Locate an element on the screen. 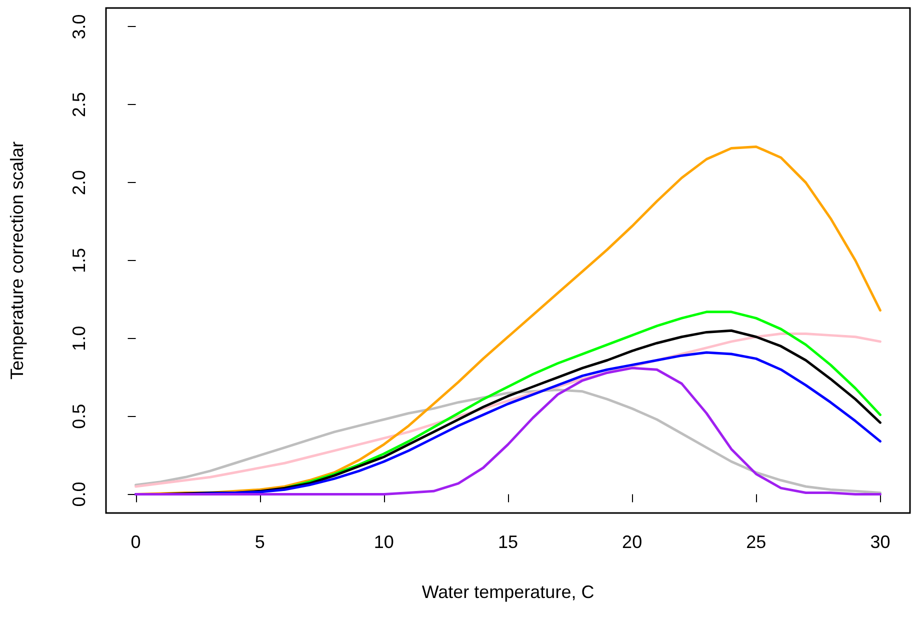  y-tick-label: 2.0 is located at coordinates (79, 183).